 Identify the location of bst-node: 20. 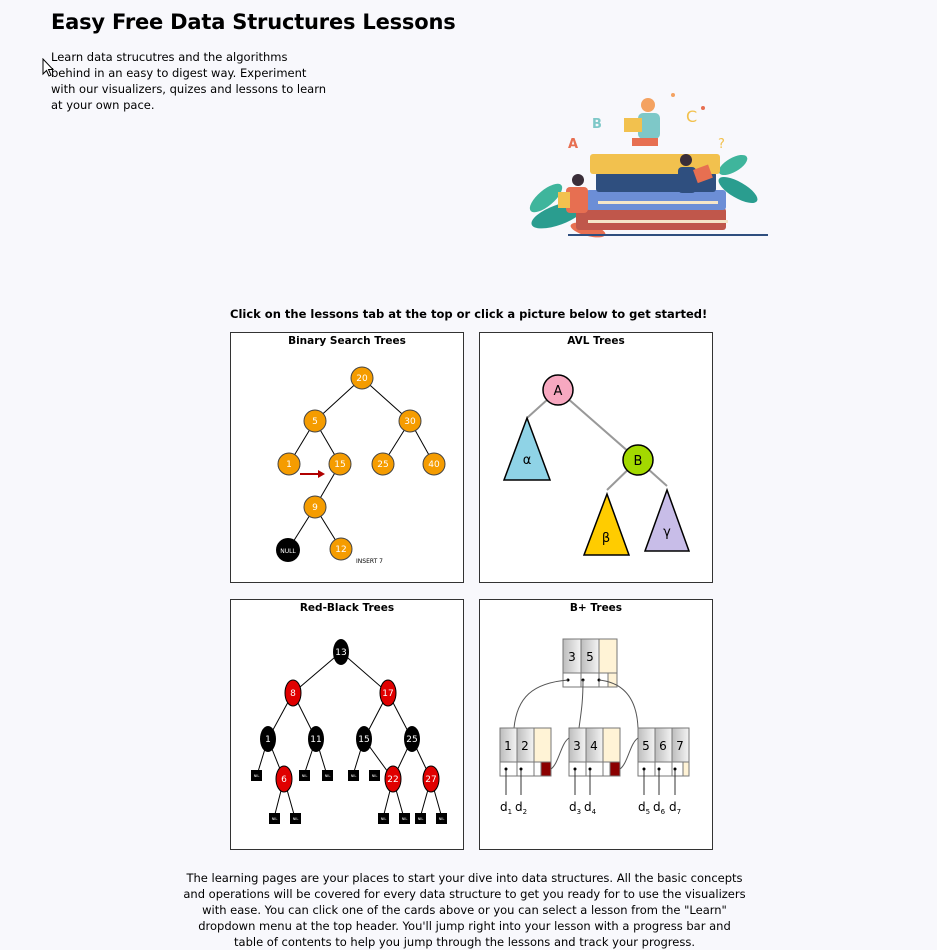
(362, 379).